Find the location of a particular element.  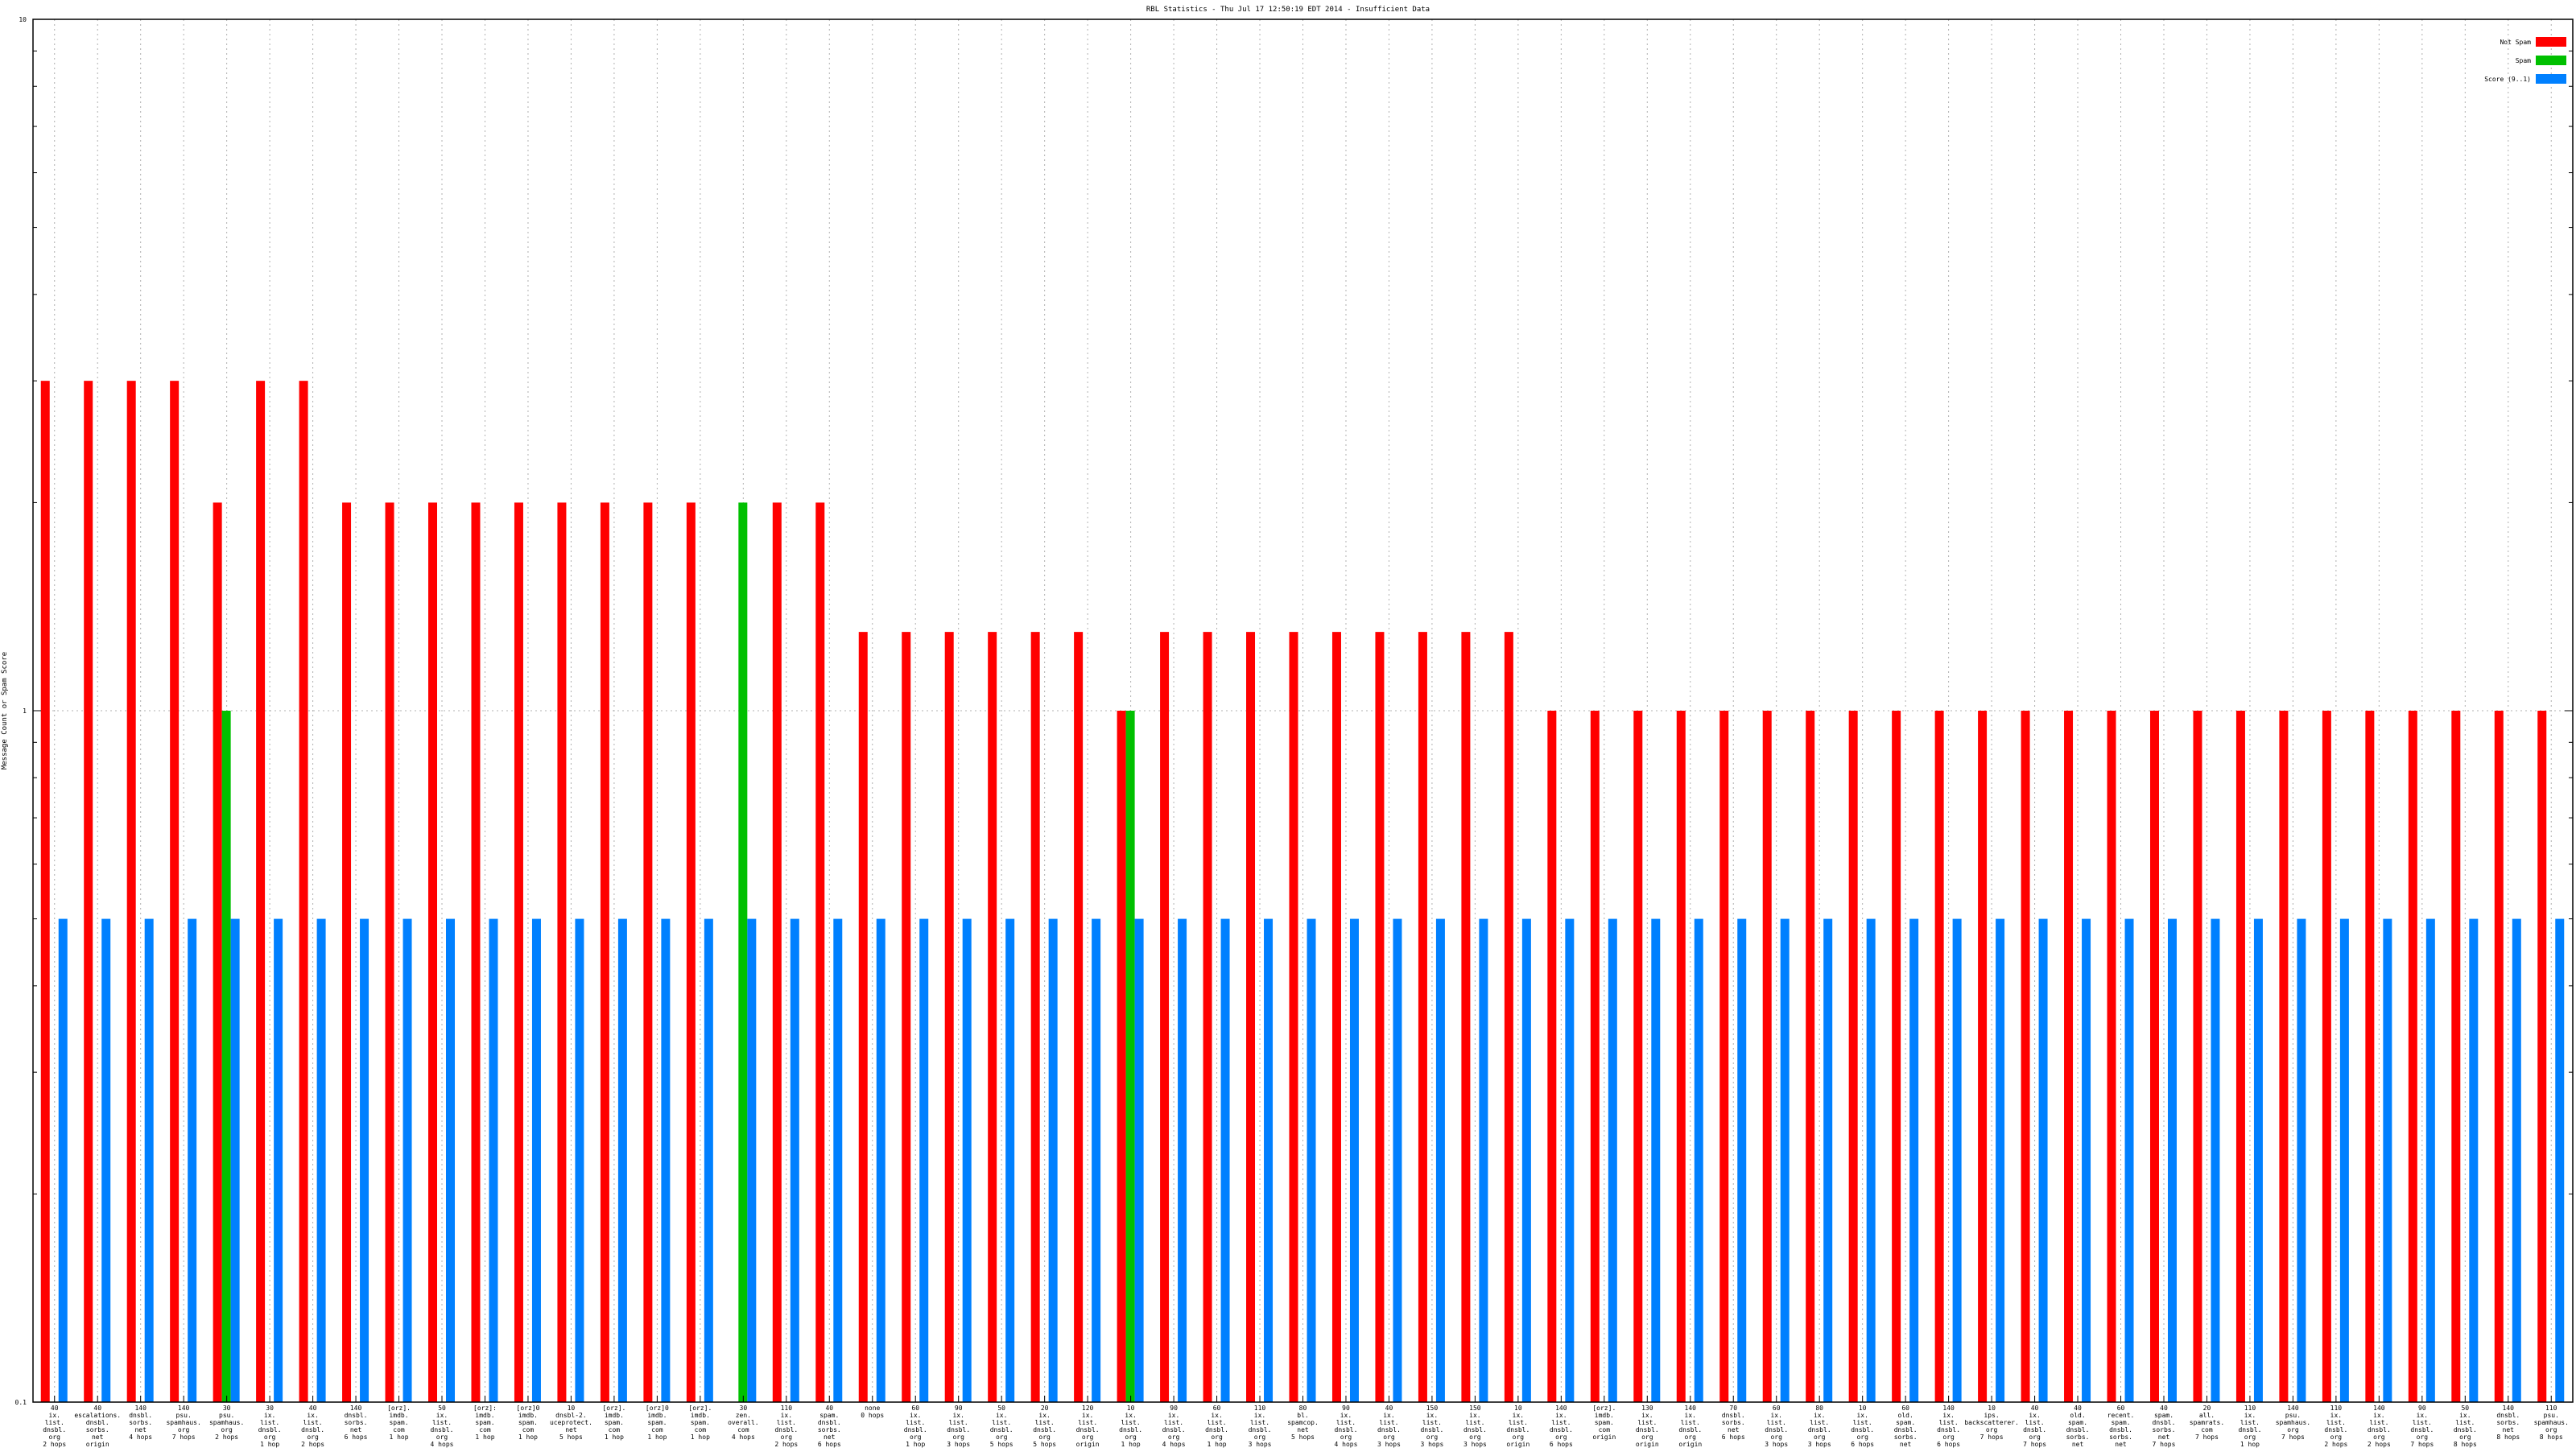

x-tick-label-line: 4 hops is located at coordinates (442, 1445).